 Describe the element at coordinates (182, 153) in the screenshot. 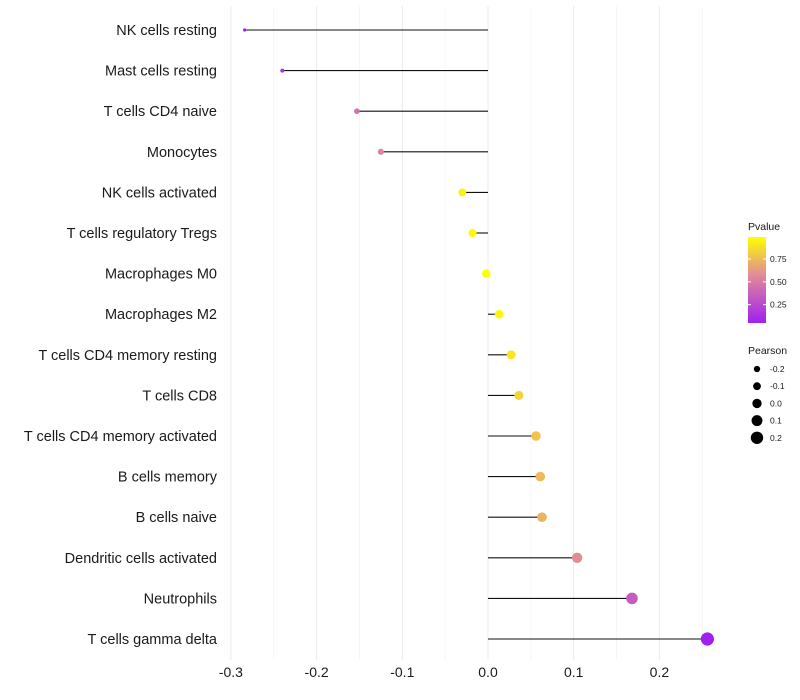

I see `y-axis-label: Monocytes` at that location.